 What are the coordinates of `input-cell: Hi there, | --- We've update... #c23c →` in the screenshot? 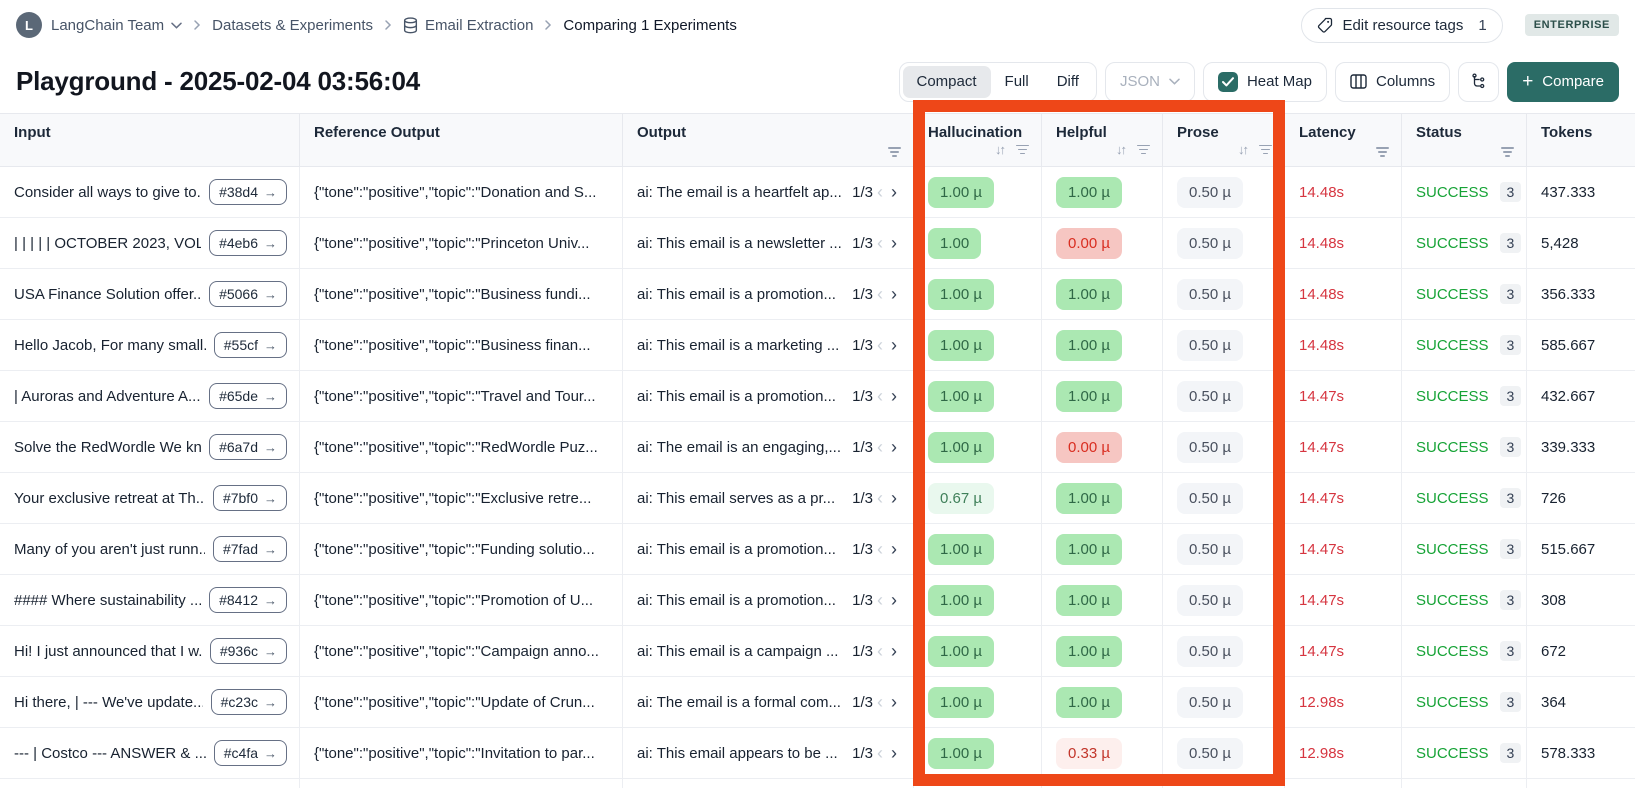 It's located at (150, 702).